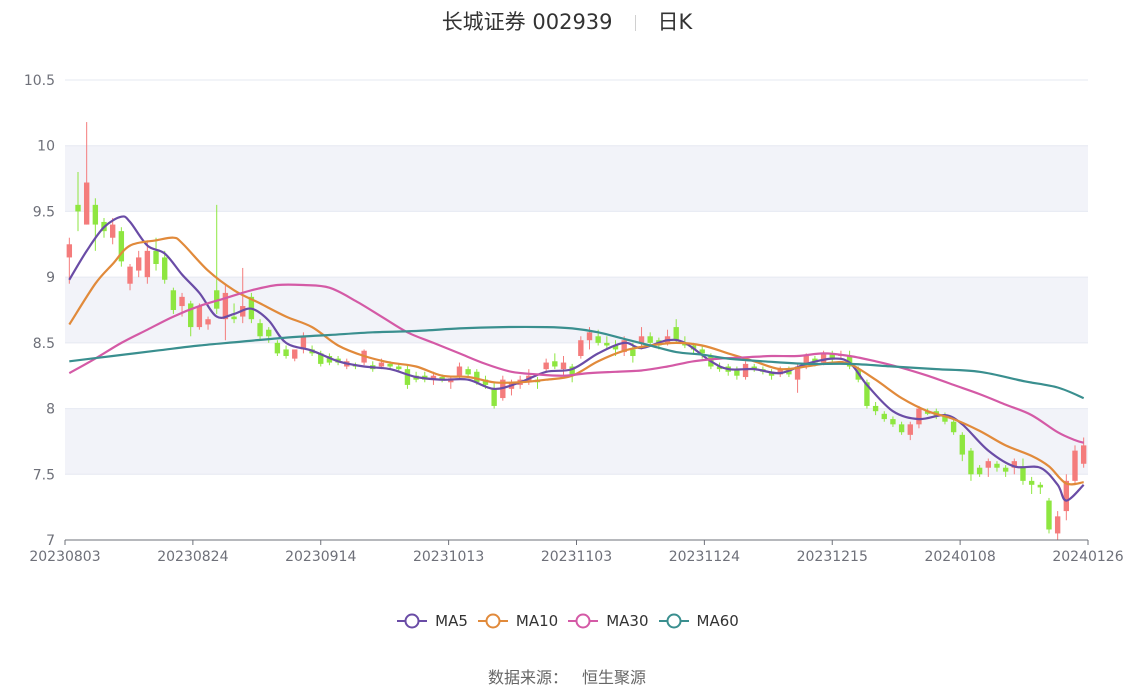 Image resolution: width=1134 pixels, height=689 pixels. Describe the element at coordinates (320, 557) in the screenshot. I see `x-tick-label: 20230914` at that location.